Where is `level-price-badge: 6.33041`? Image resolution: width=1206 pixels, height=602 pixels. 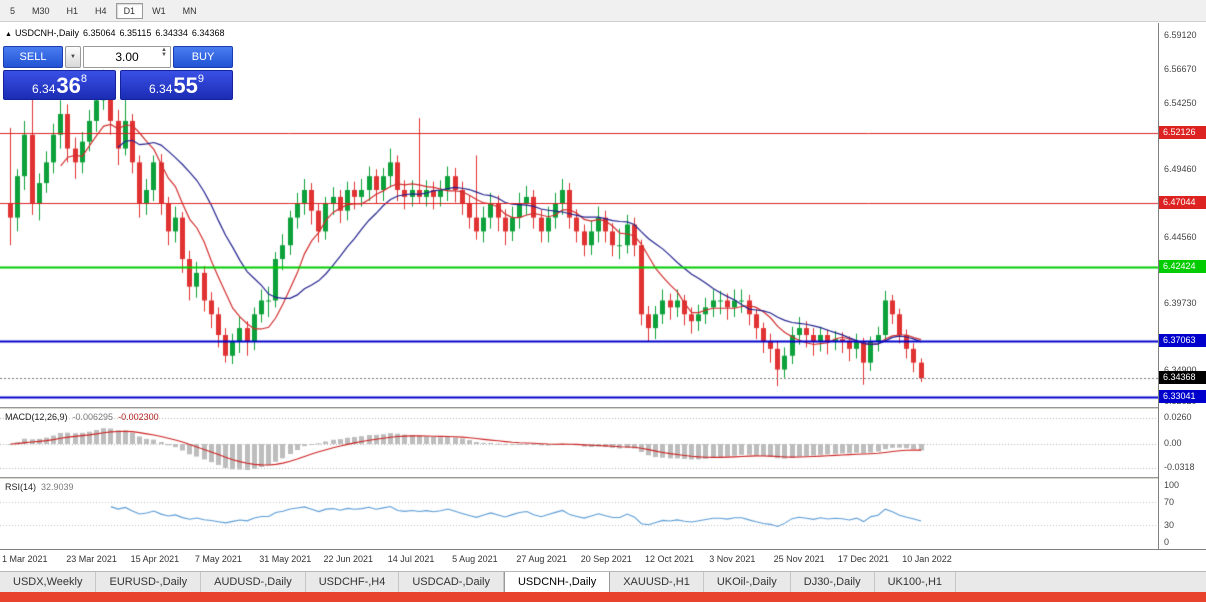
level-price-badge: 6.33041 is located at coordinates (1182, 396).